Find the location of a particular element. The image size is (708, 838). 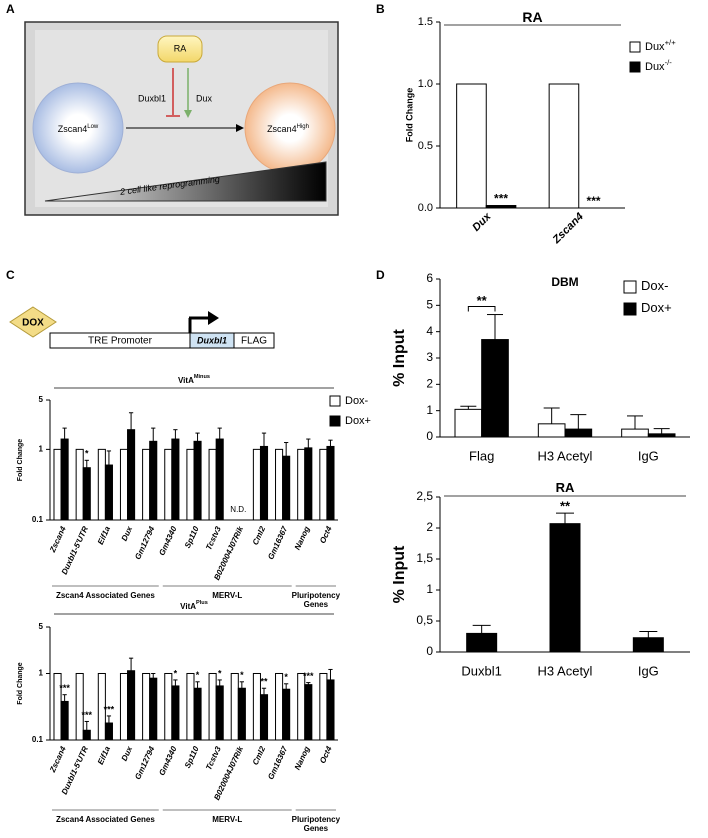

group-label: Genes is located at coordinates (316, 604).